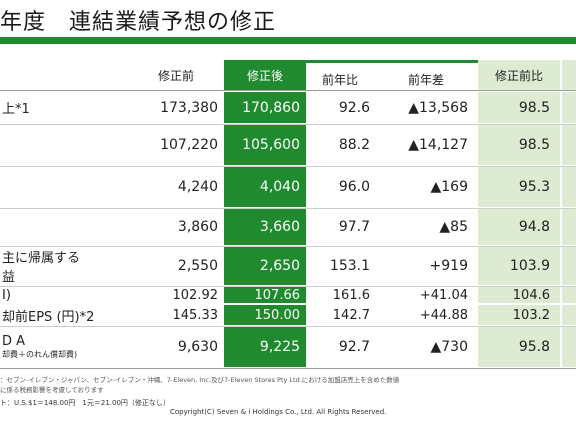 The width and height of the screenshot is (576, 430). I want to click on value-after: 3,660, so click(265, 227).